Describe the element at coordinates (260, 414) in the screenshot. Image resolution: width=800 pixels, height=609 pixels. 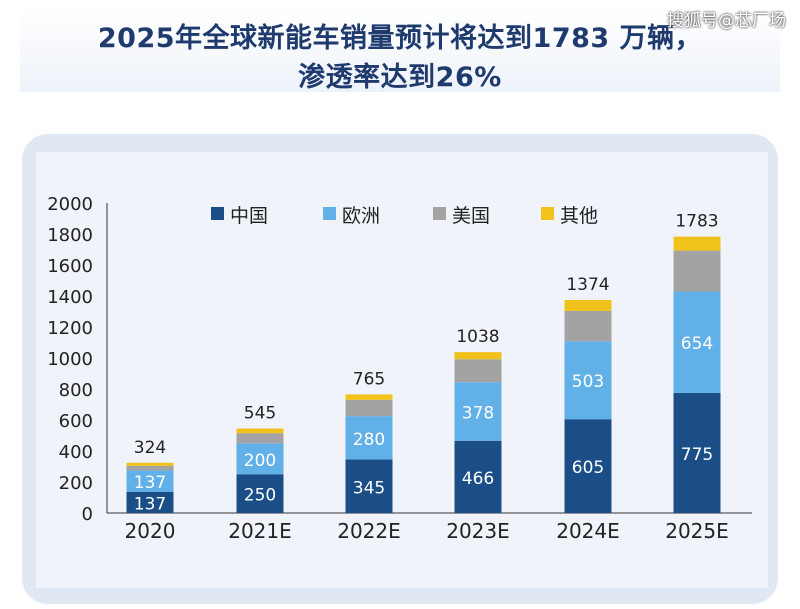
I see `total-label: 545` at that location.